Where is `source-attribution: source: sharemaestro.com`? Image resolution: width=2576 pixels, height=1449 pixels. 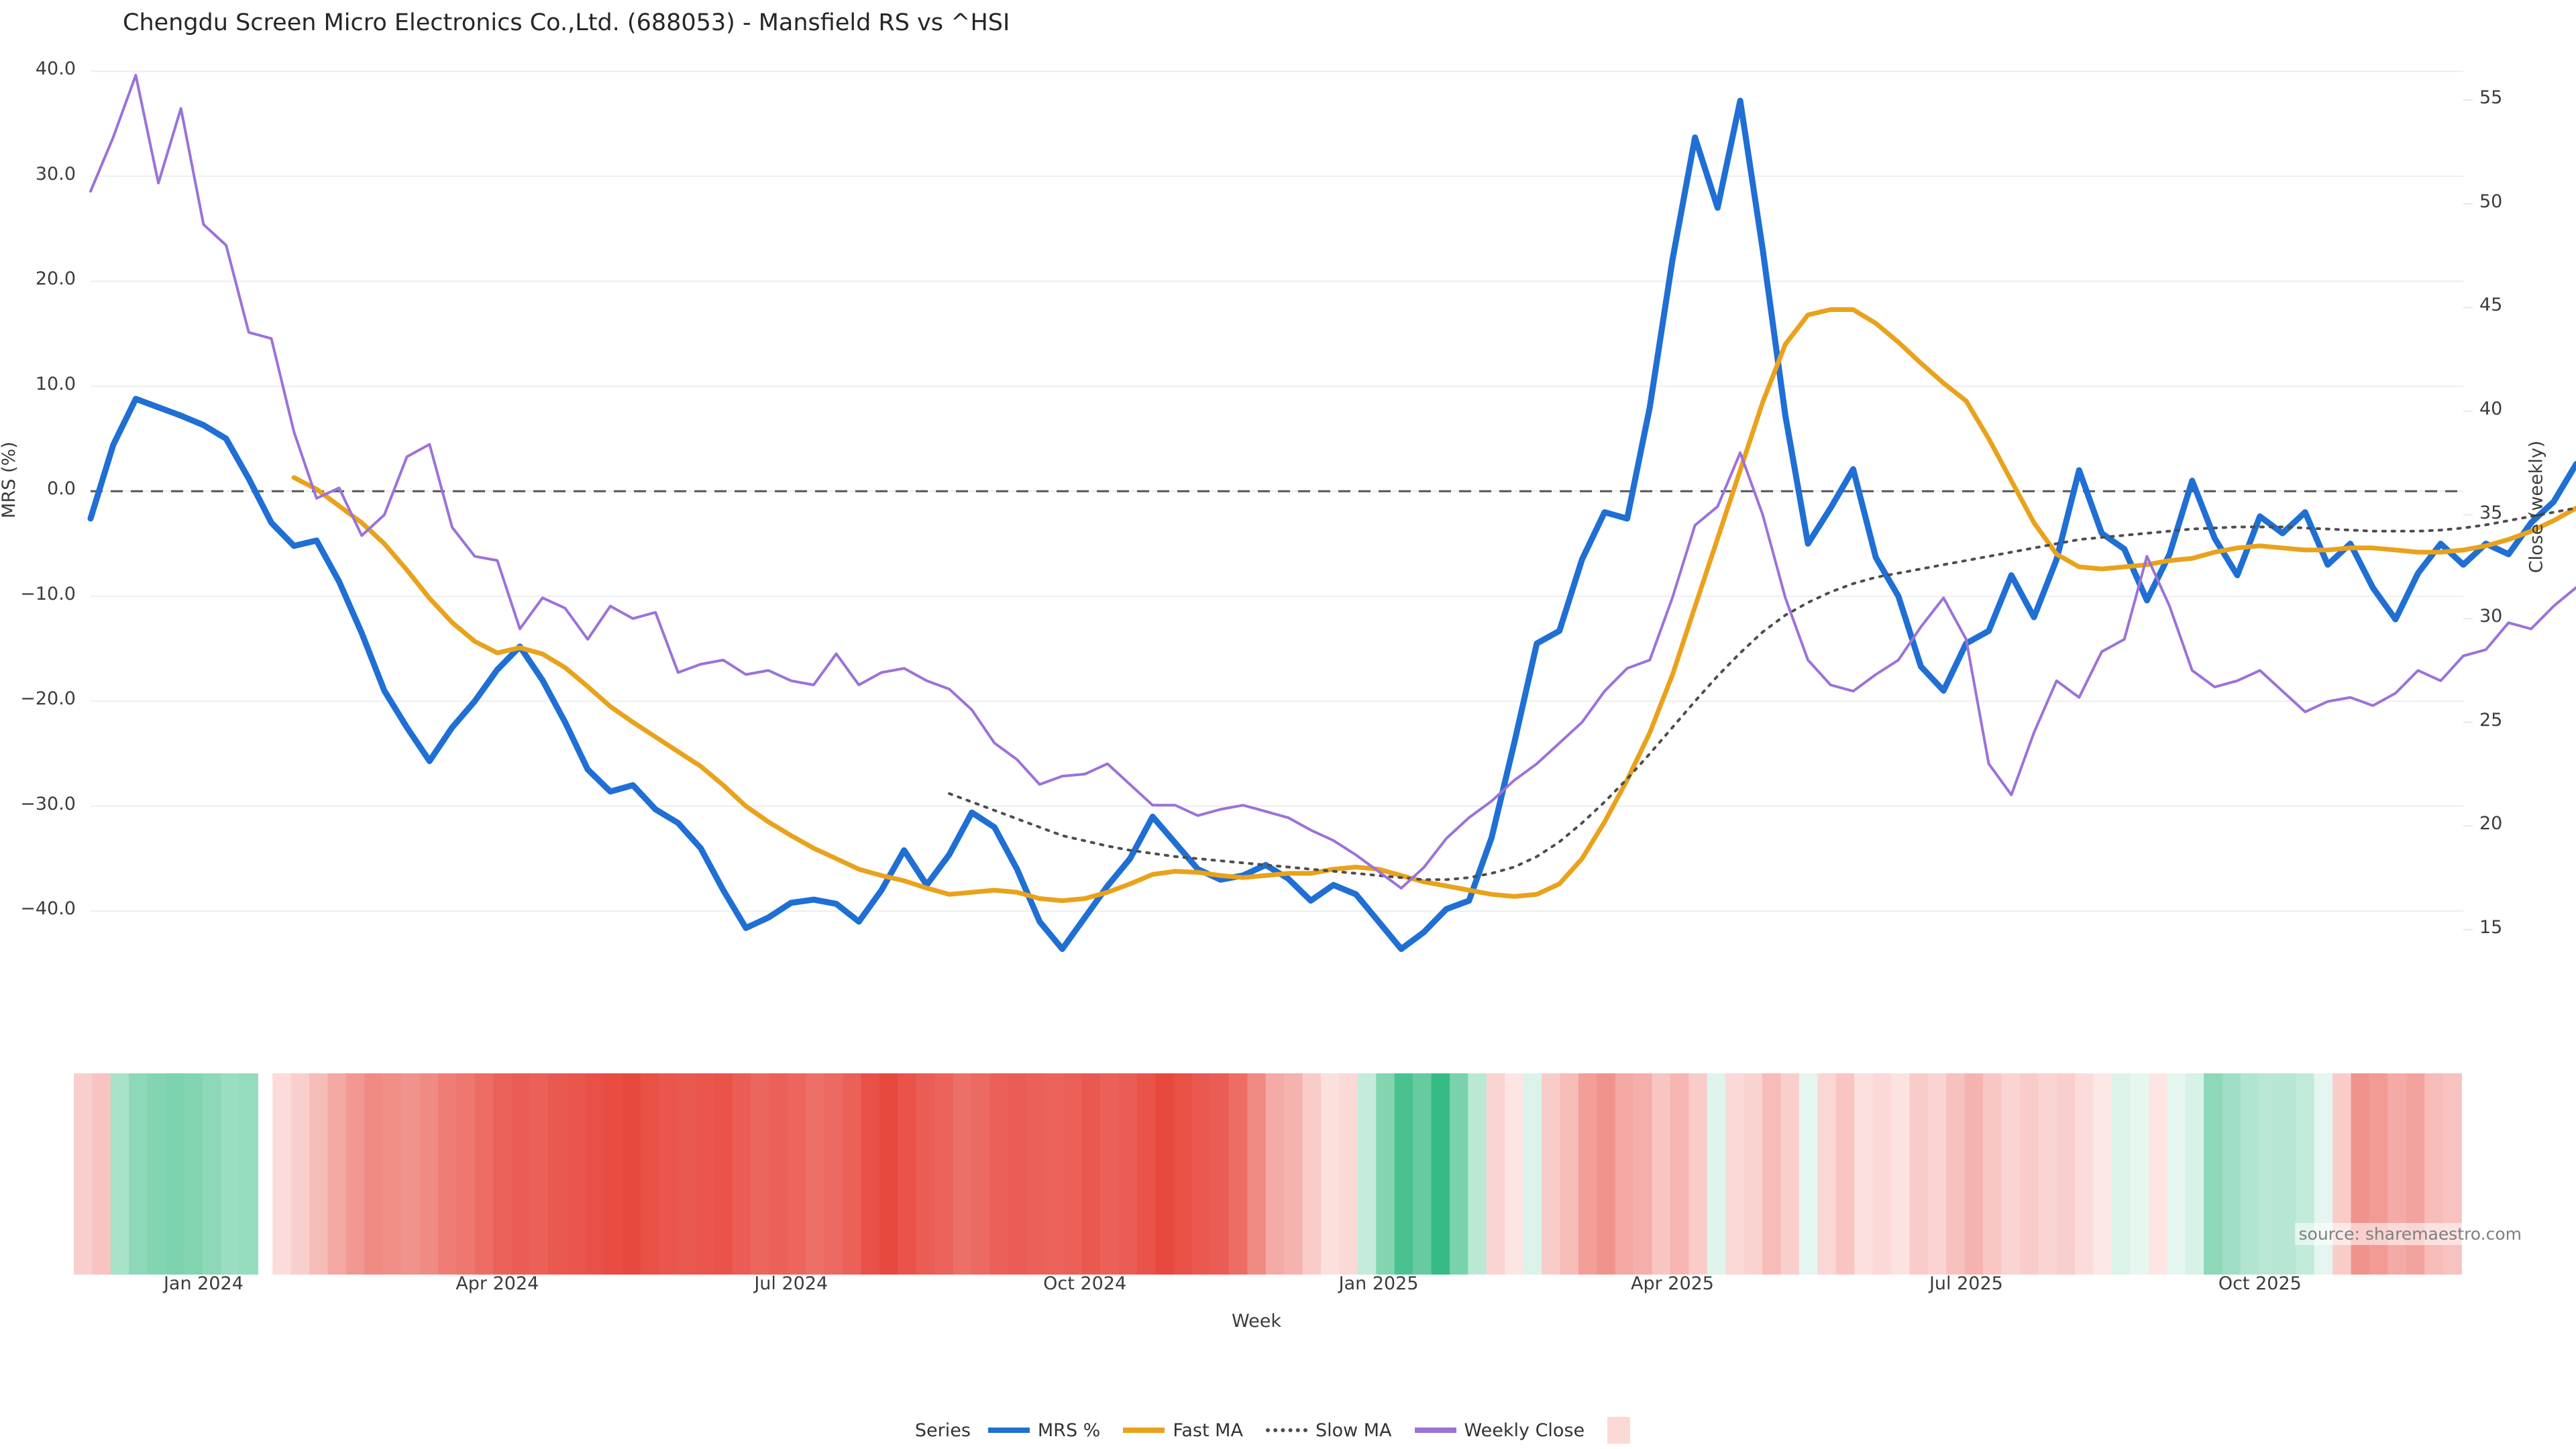 source-attribution: source: sharemaestro.com is located at coordinates (2410, 1234).